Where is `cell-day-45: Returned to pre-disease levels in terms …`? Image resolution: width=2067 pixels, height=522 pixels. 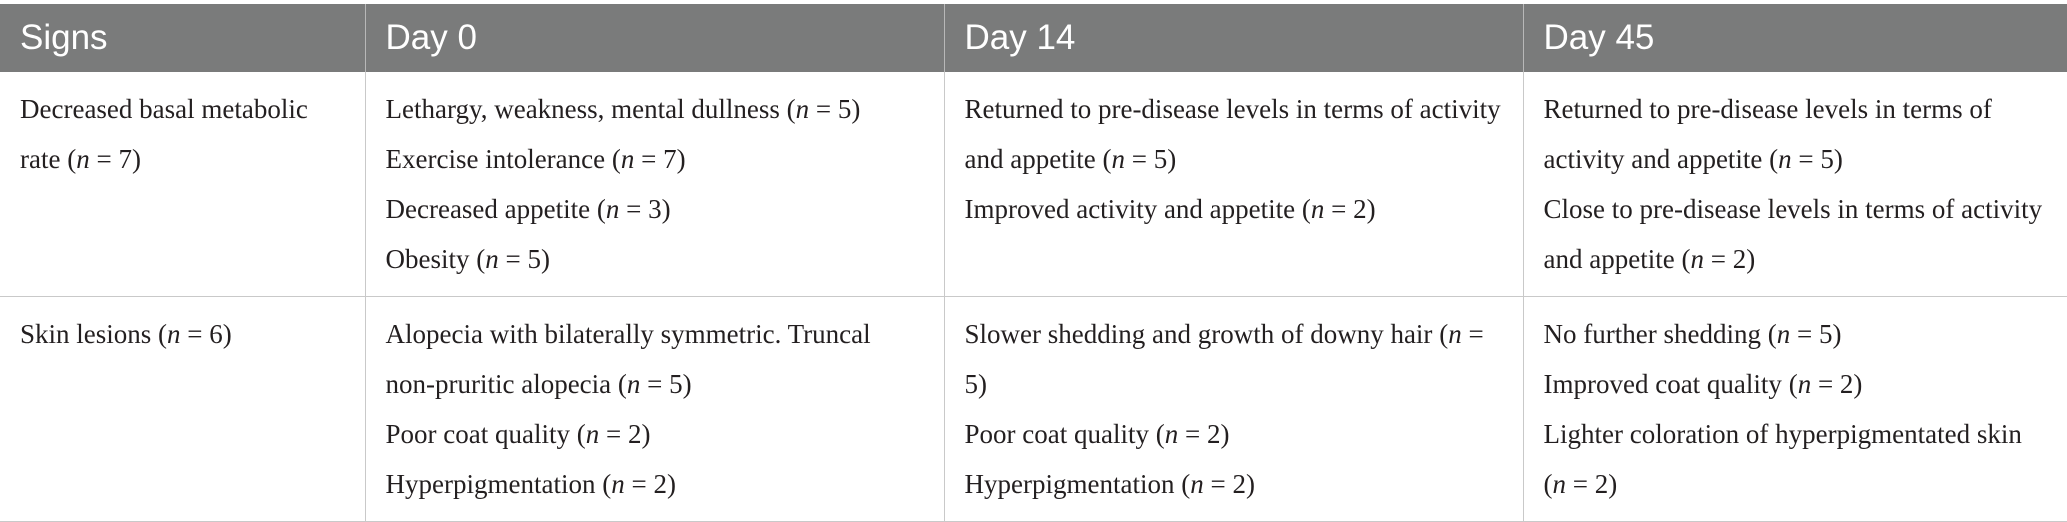
cell-day-45: Returned to pre-disease levels in terms … is located at coordinates (1794, 184).